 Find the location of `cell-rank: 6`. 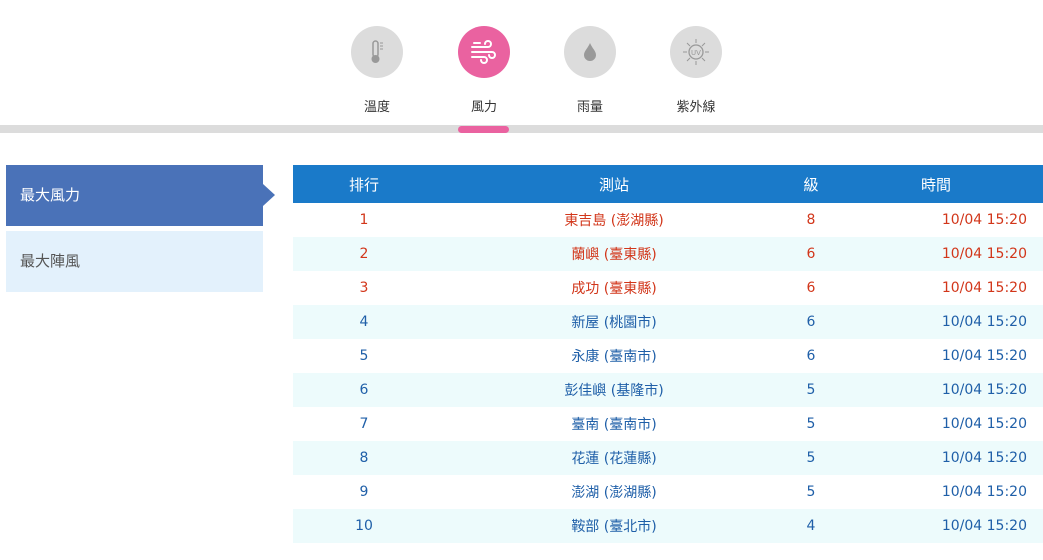

cell-rank: 6 is located at coordinates (364, 390).